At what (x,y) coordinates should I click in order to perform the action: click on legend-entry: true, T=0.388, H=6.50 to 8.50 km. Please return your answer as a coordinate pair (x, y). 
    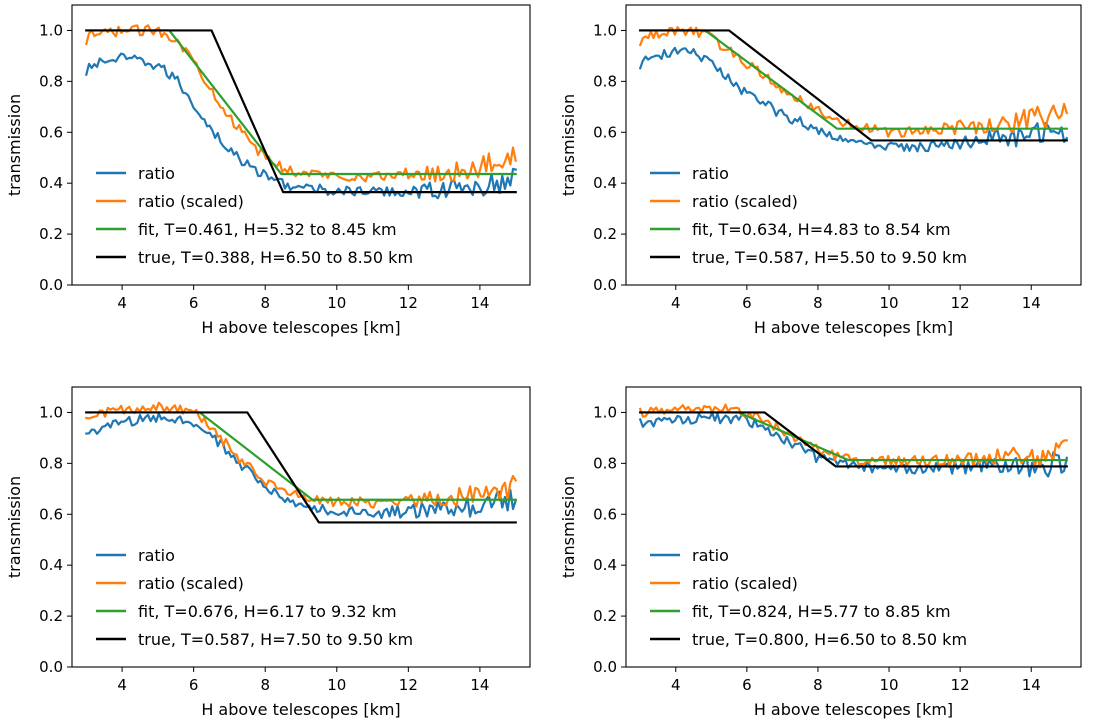
    Looking at the image, I should click on (275, 257).